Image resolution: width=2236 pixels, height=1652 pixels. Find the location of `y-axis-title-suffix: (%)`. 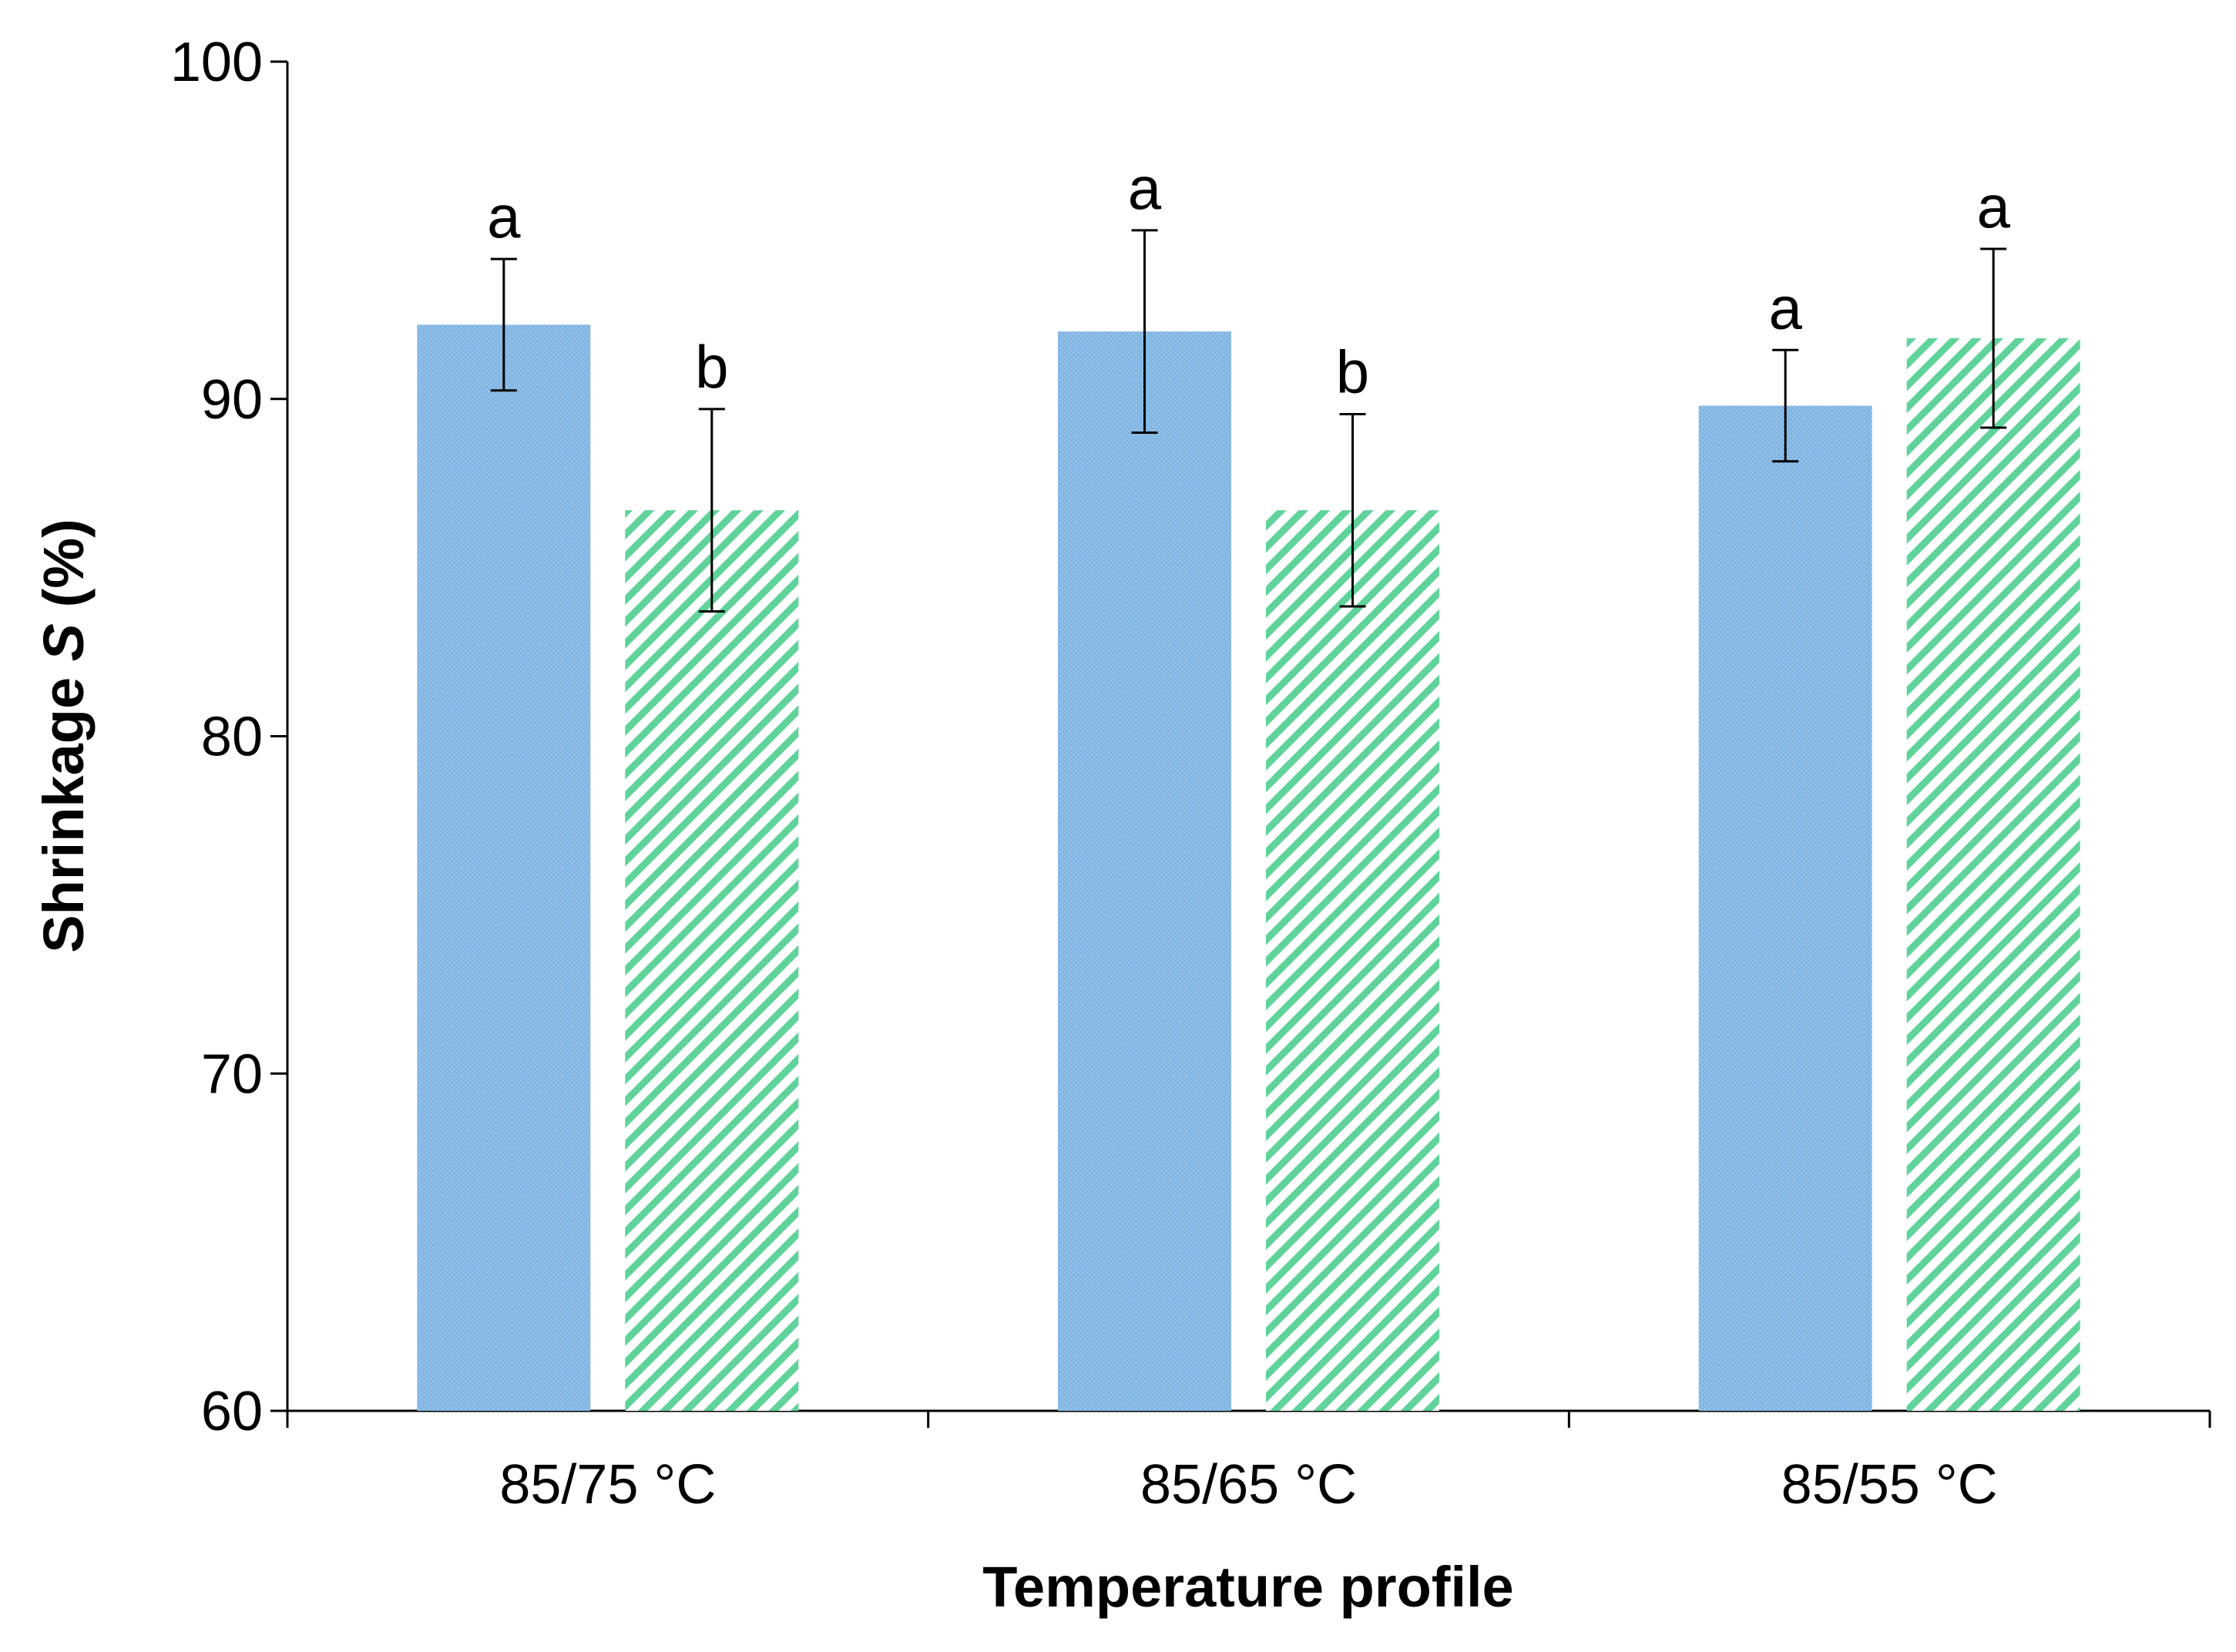

y-axis-title-suffix: (%) is located at coordinates (64, 571).